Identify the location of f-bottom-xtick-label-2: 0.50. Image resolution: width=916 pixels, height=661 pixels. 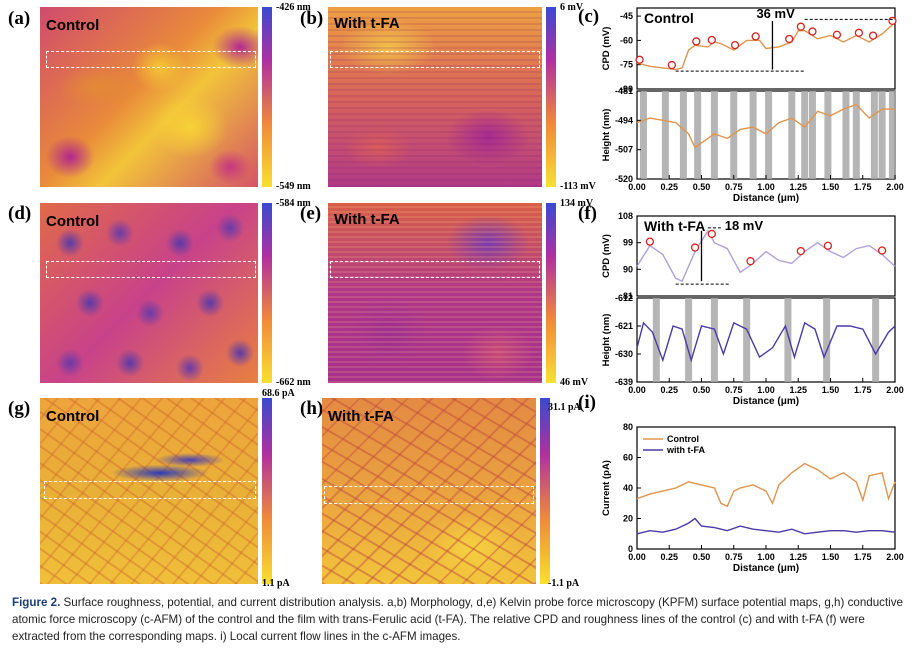
(702, 390).